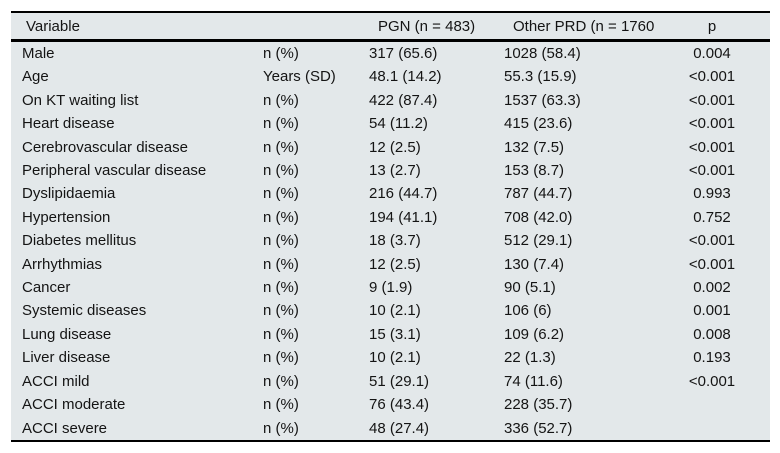 Image resolution: width=780 pixels, height=453 pixels. Describe the element at coordinates (530, 288) in the screenshot. I see `cell-other-prd: 90 (5.1)` at that location.